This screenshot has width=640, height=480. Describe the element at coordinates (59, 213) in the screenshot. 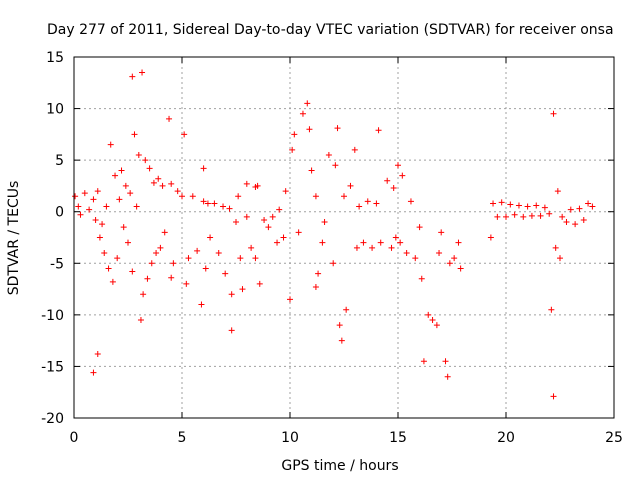

I see `y-tick-label: 0` at that location.